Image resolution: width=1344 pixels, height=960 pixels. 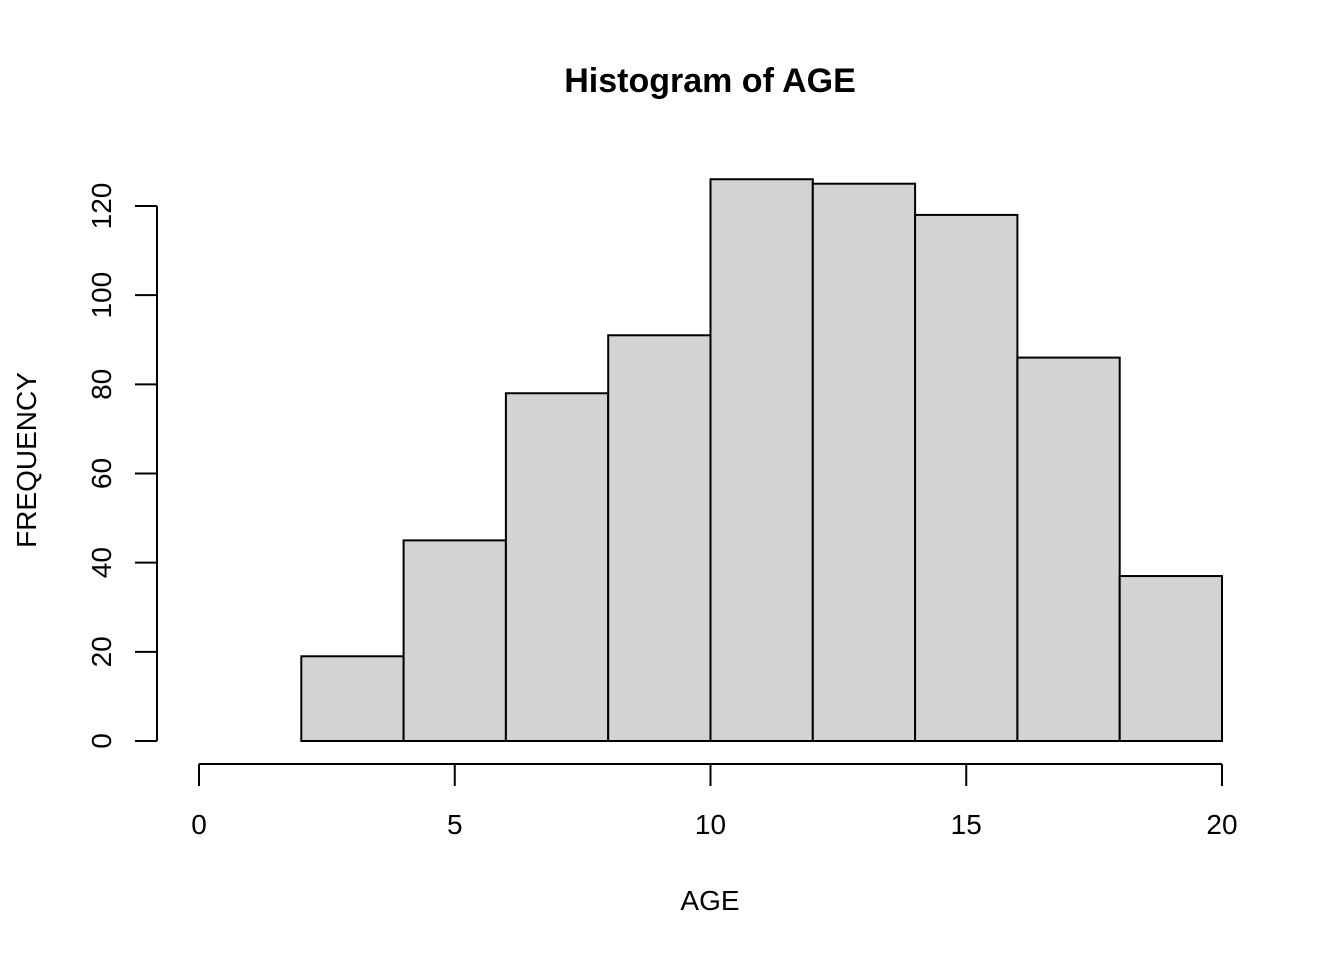 What do you see at coordinates (455, 824) in the screenshot?
I see `x-tick-label: 5` at bounding box center [455, 824].